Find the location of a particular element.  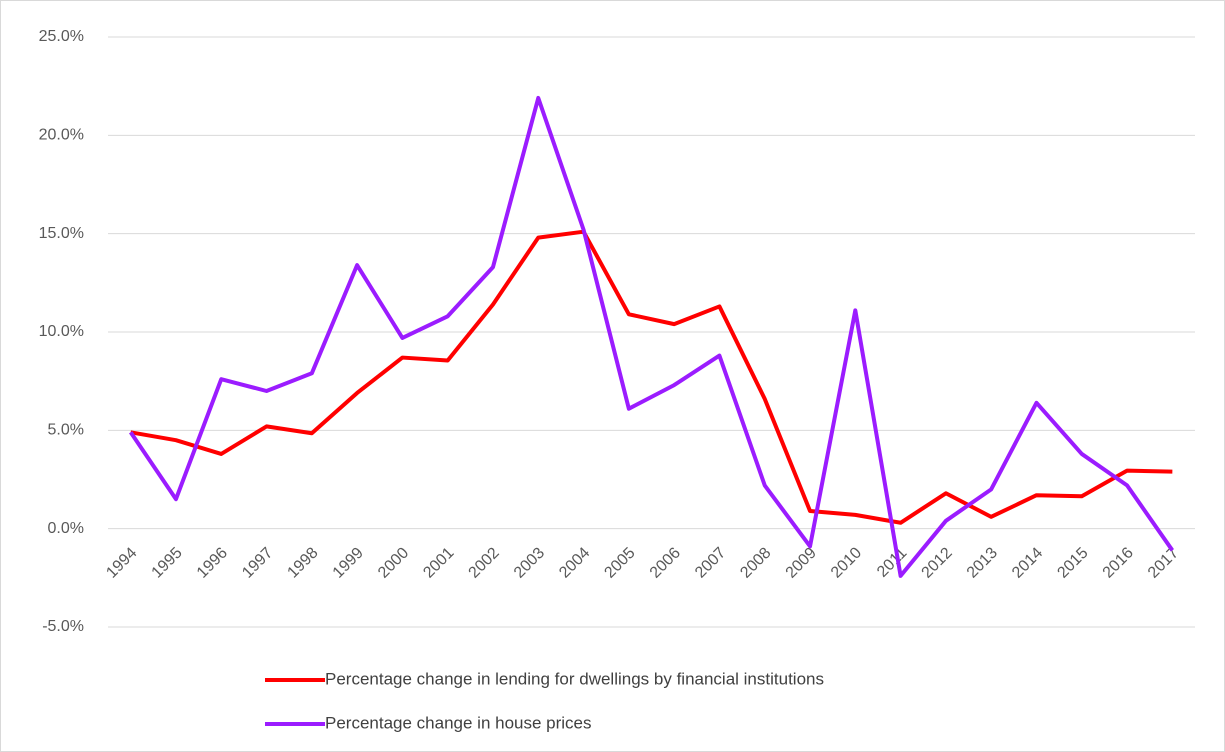

legend-label: Percentage change in house prices is located at coordinates (458, 722).